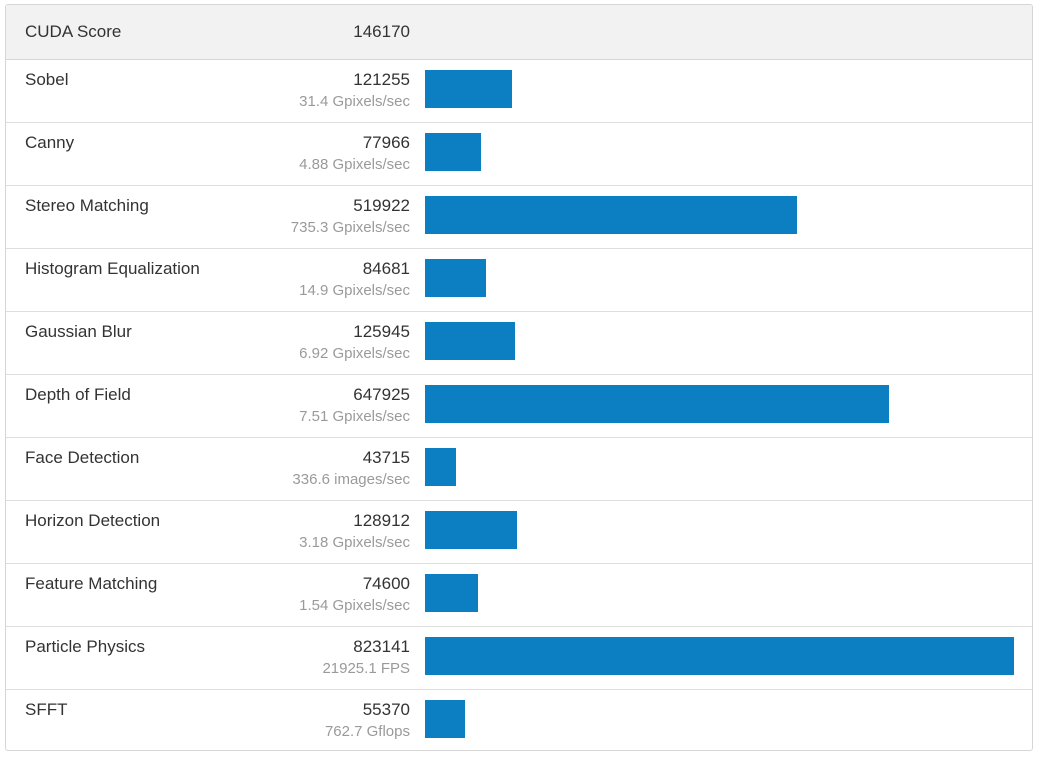 The height and width of the screenshot is (757, 1041). Describe the element at coordinates (386, 268) in the screenshot. I see `row-score: 84681` at that location.